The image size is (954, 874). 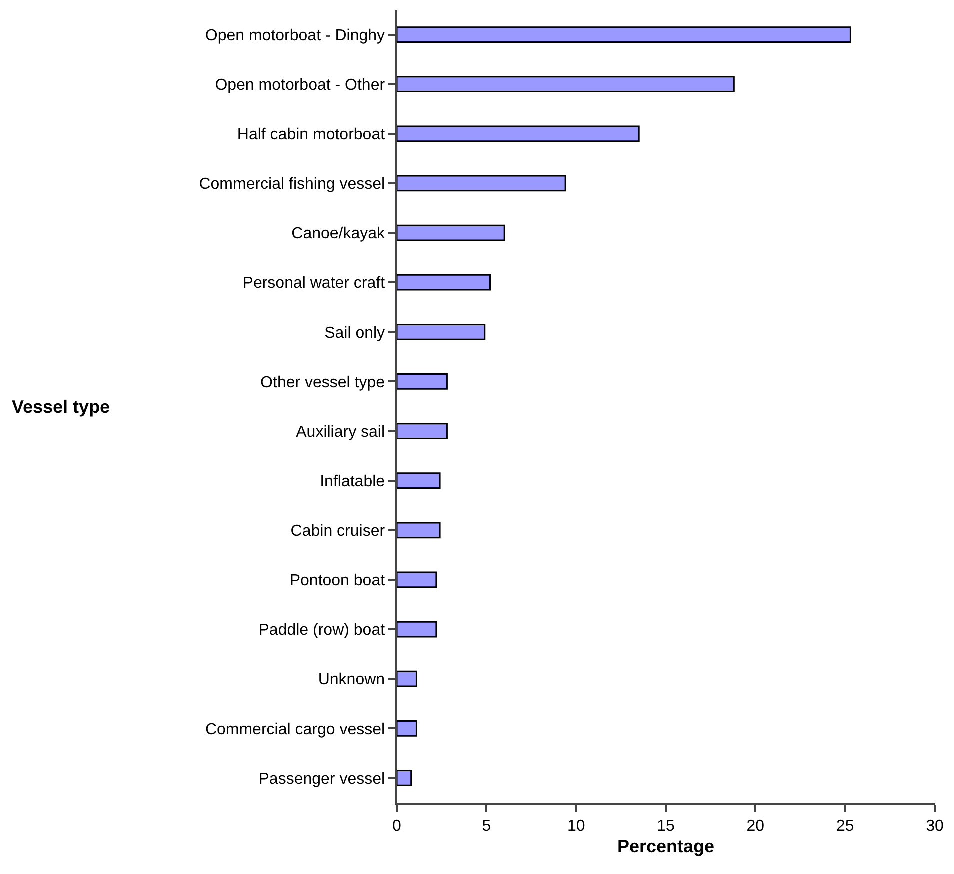 I want to click on y-tick-label: Commercial fishing vessel, so click(x=292, y=185).